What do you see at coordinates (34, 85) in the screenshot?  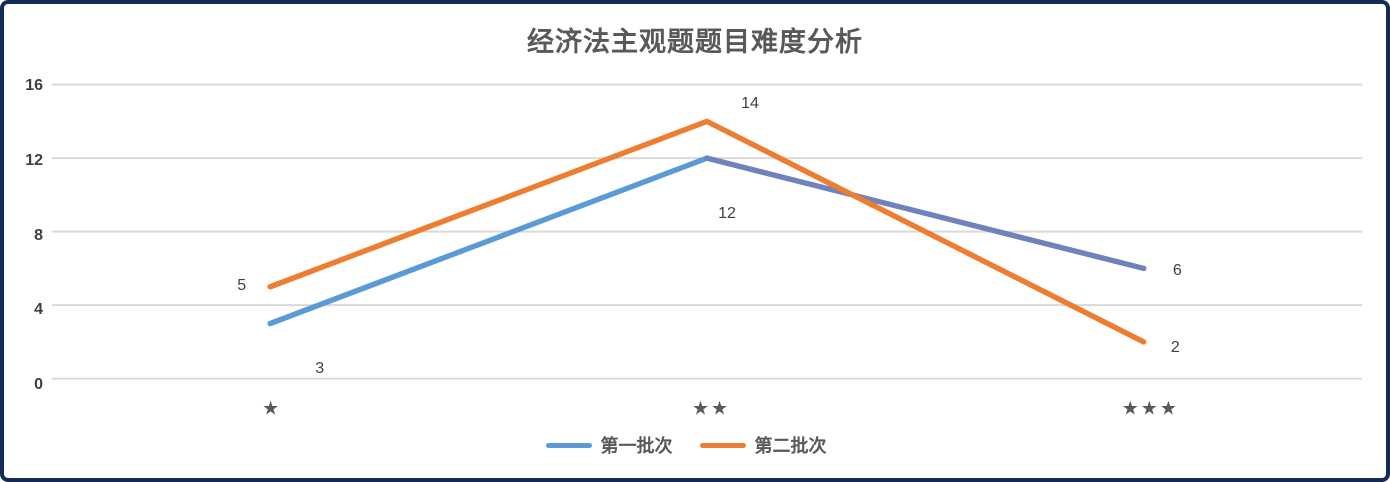 I see `y-tick-label: 16` at bounding box center [34, 85].